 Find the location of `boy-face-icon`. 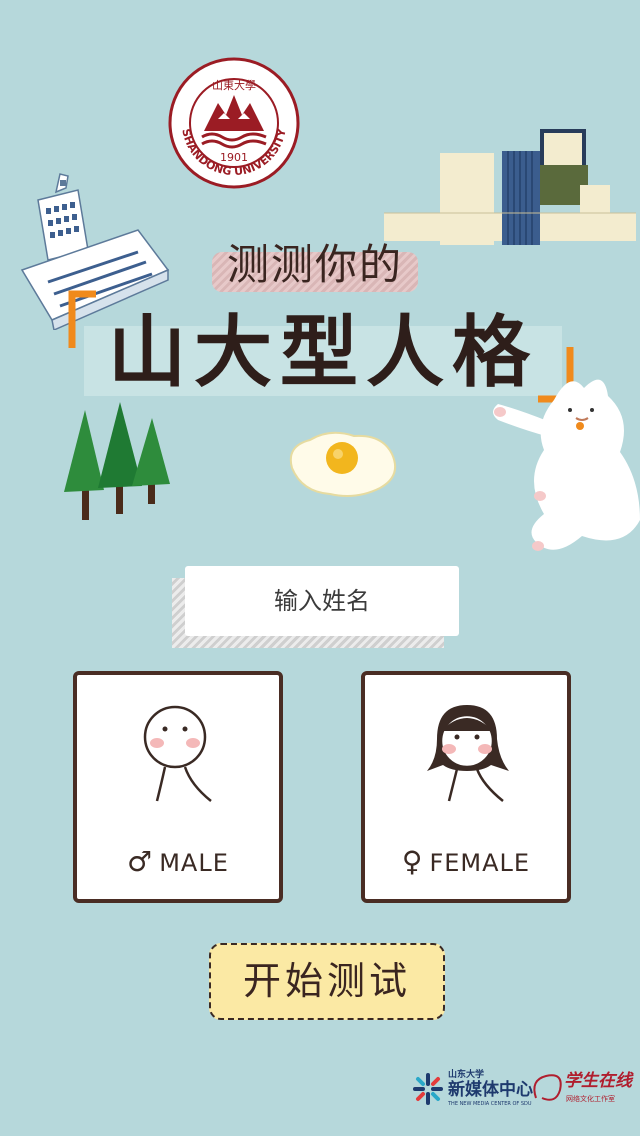

boy-face-icon is located at coordinates (177, 753).